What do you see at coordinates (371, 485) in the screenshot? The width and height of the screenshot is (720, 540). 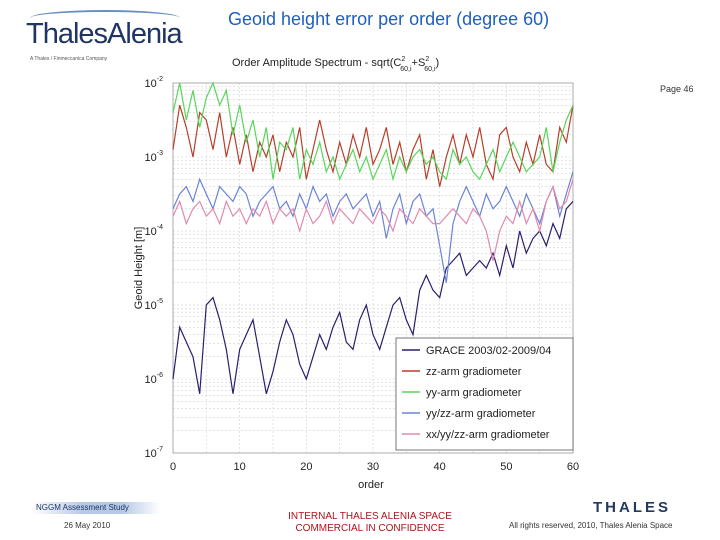 I see `x-axis-label: order` at bounding box center [371, 485].